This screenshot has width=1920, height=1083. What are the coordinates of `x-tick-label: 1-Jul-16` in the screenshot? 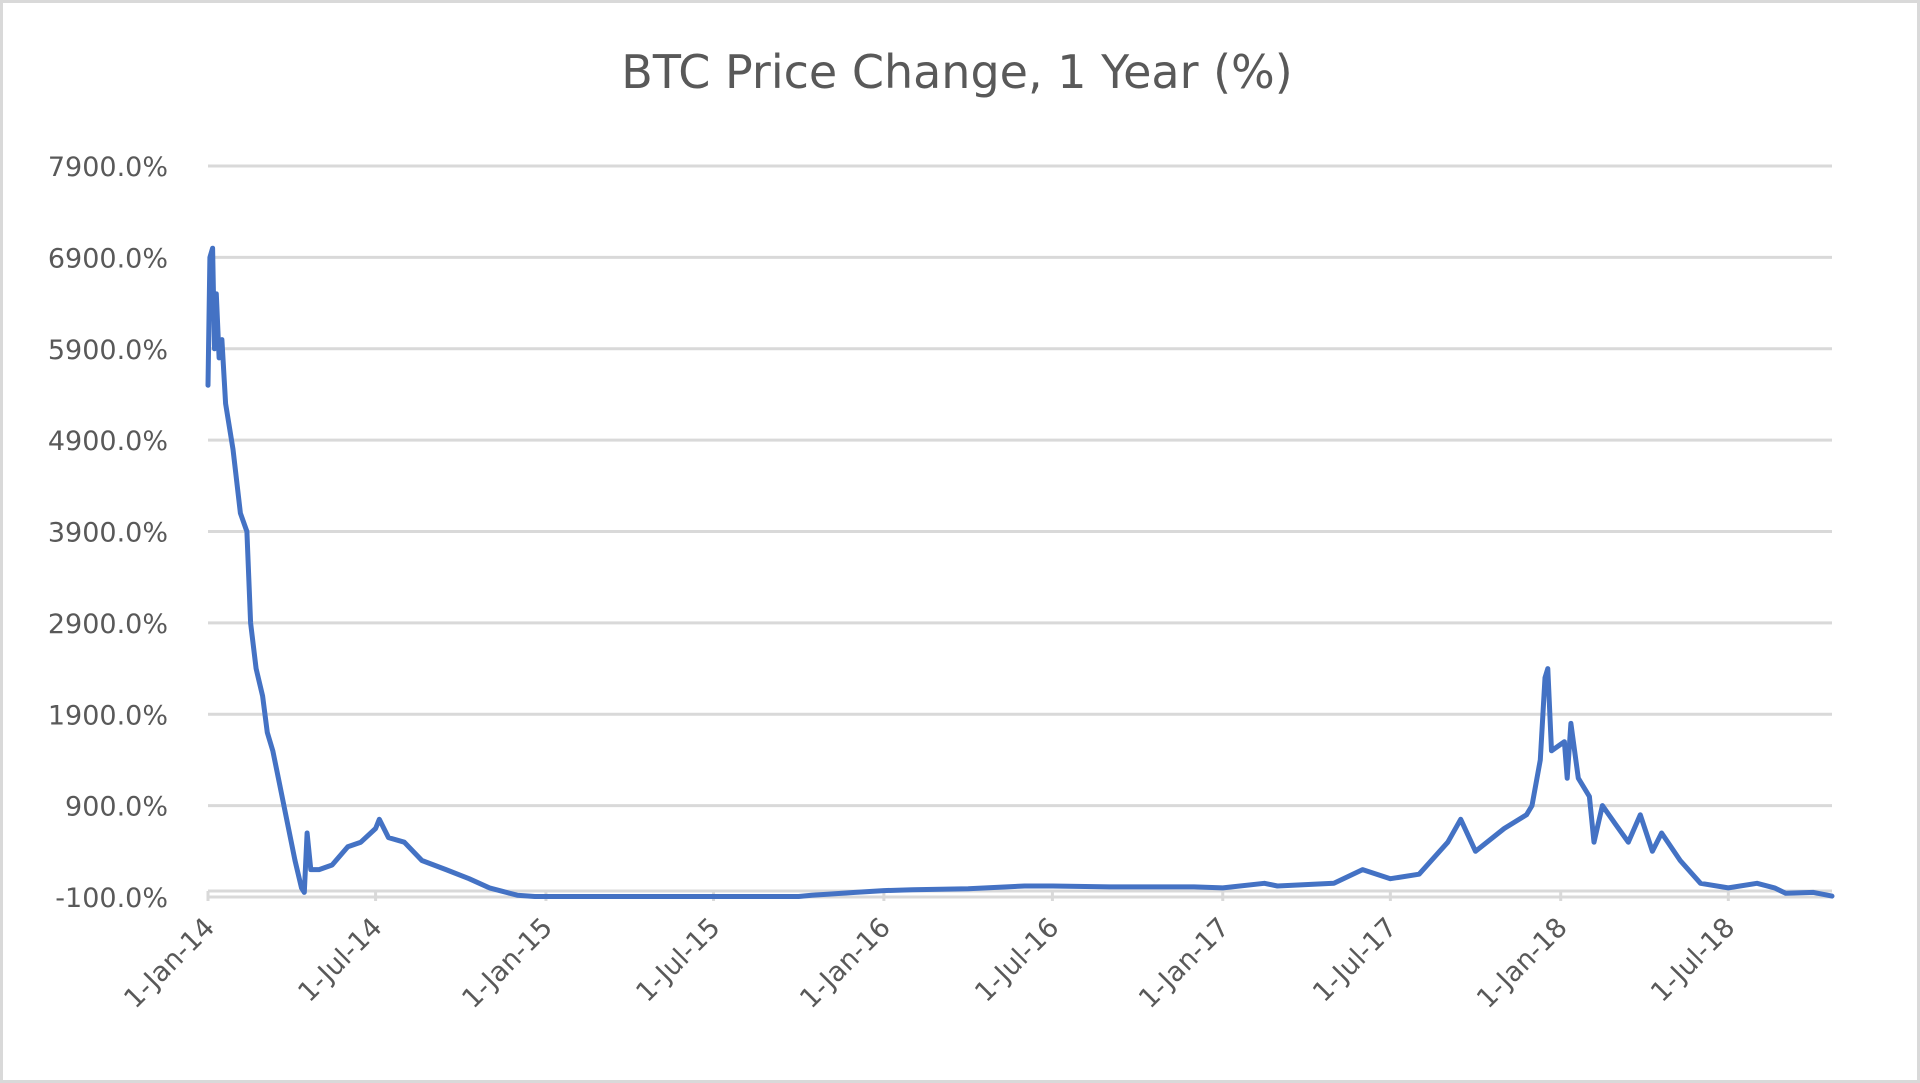 It's located at (1017, 960).